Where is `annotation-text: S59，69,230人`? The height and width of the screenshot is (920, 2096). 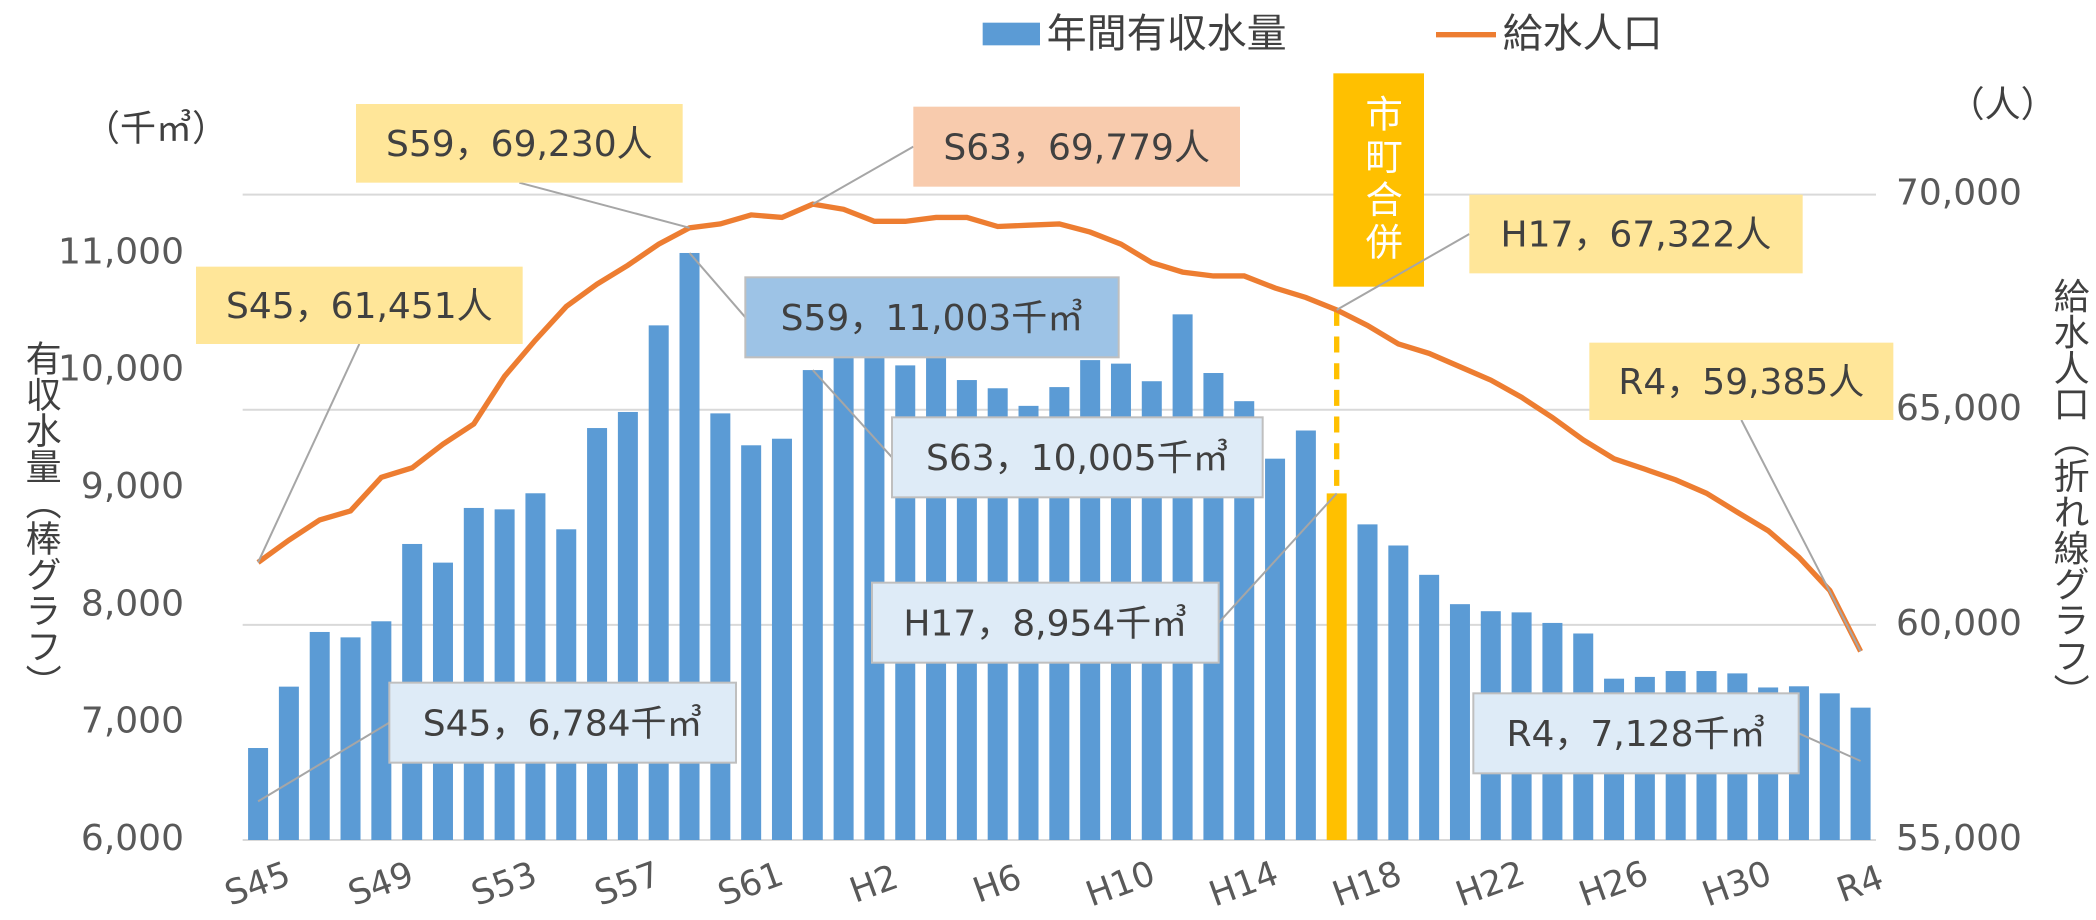 annotation-text: S59，69,230人 is located at coordinates (519, 144).